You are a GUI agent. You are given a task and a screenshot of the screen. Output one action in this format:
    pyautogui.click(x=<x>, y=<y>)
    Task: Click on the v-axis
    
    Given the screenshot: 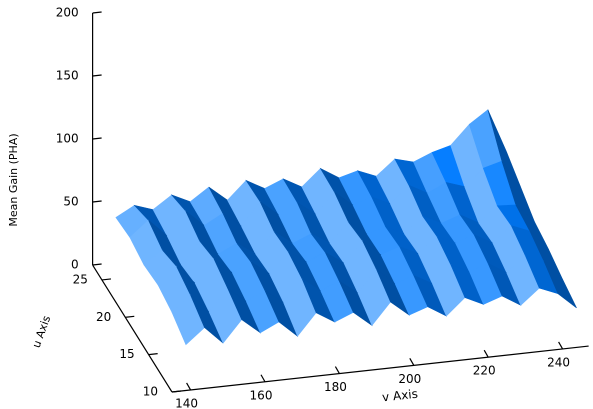 What is the action you would take?
    pyautogui.click(x=380, y=369)
    